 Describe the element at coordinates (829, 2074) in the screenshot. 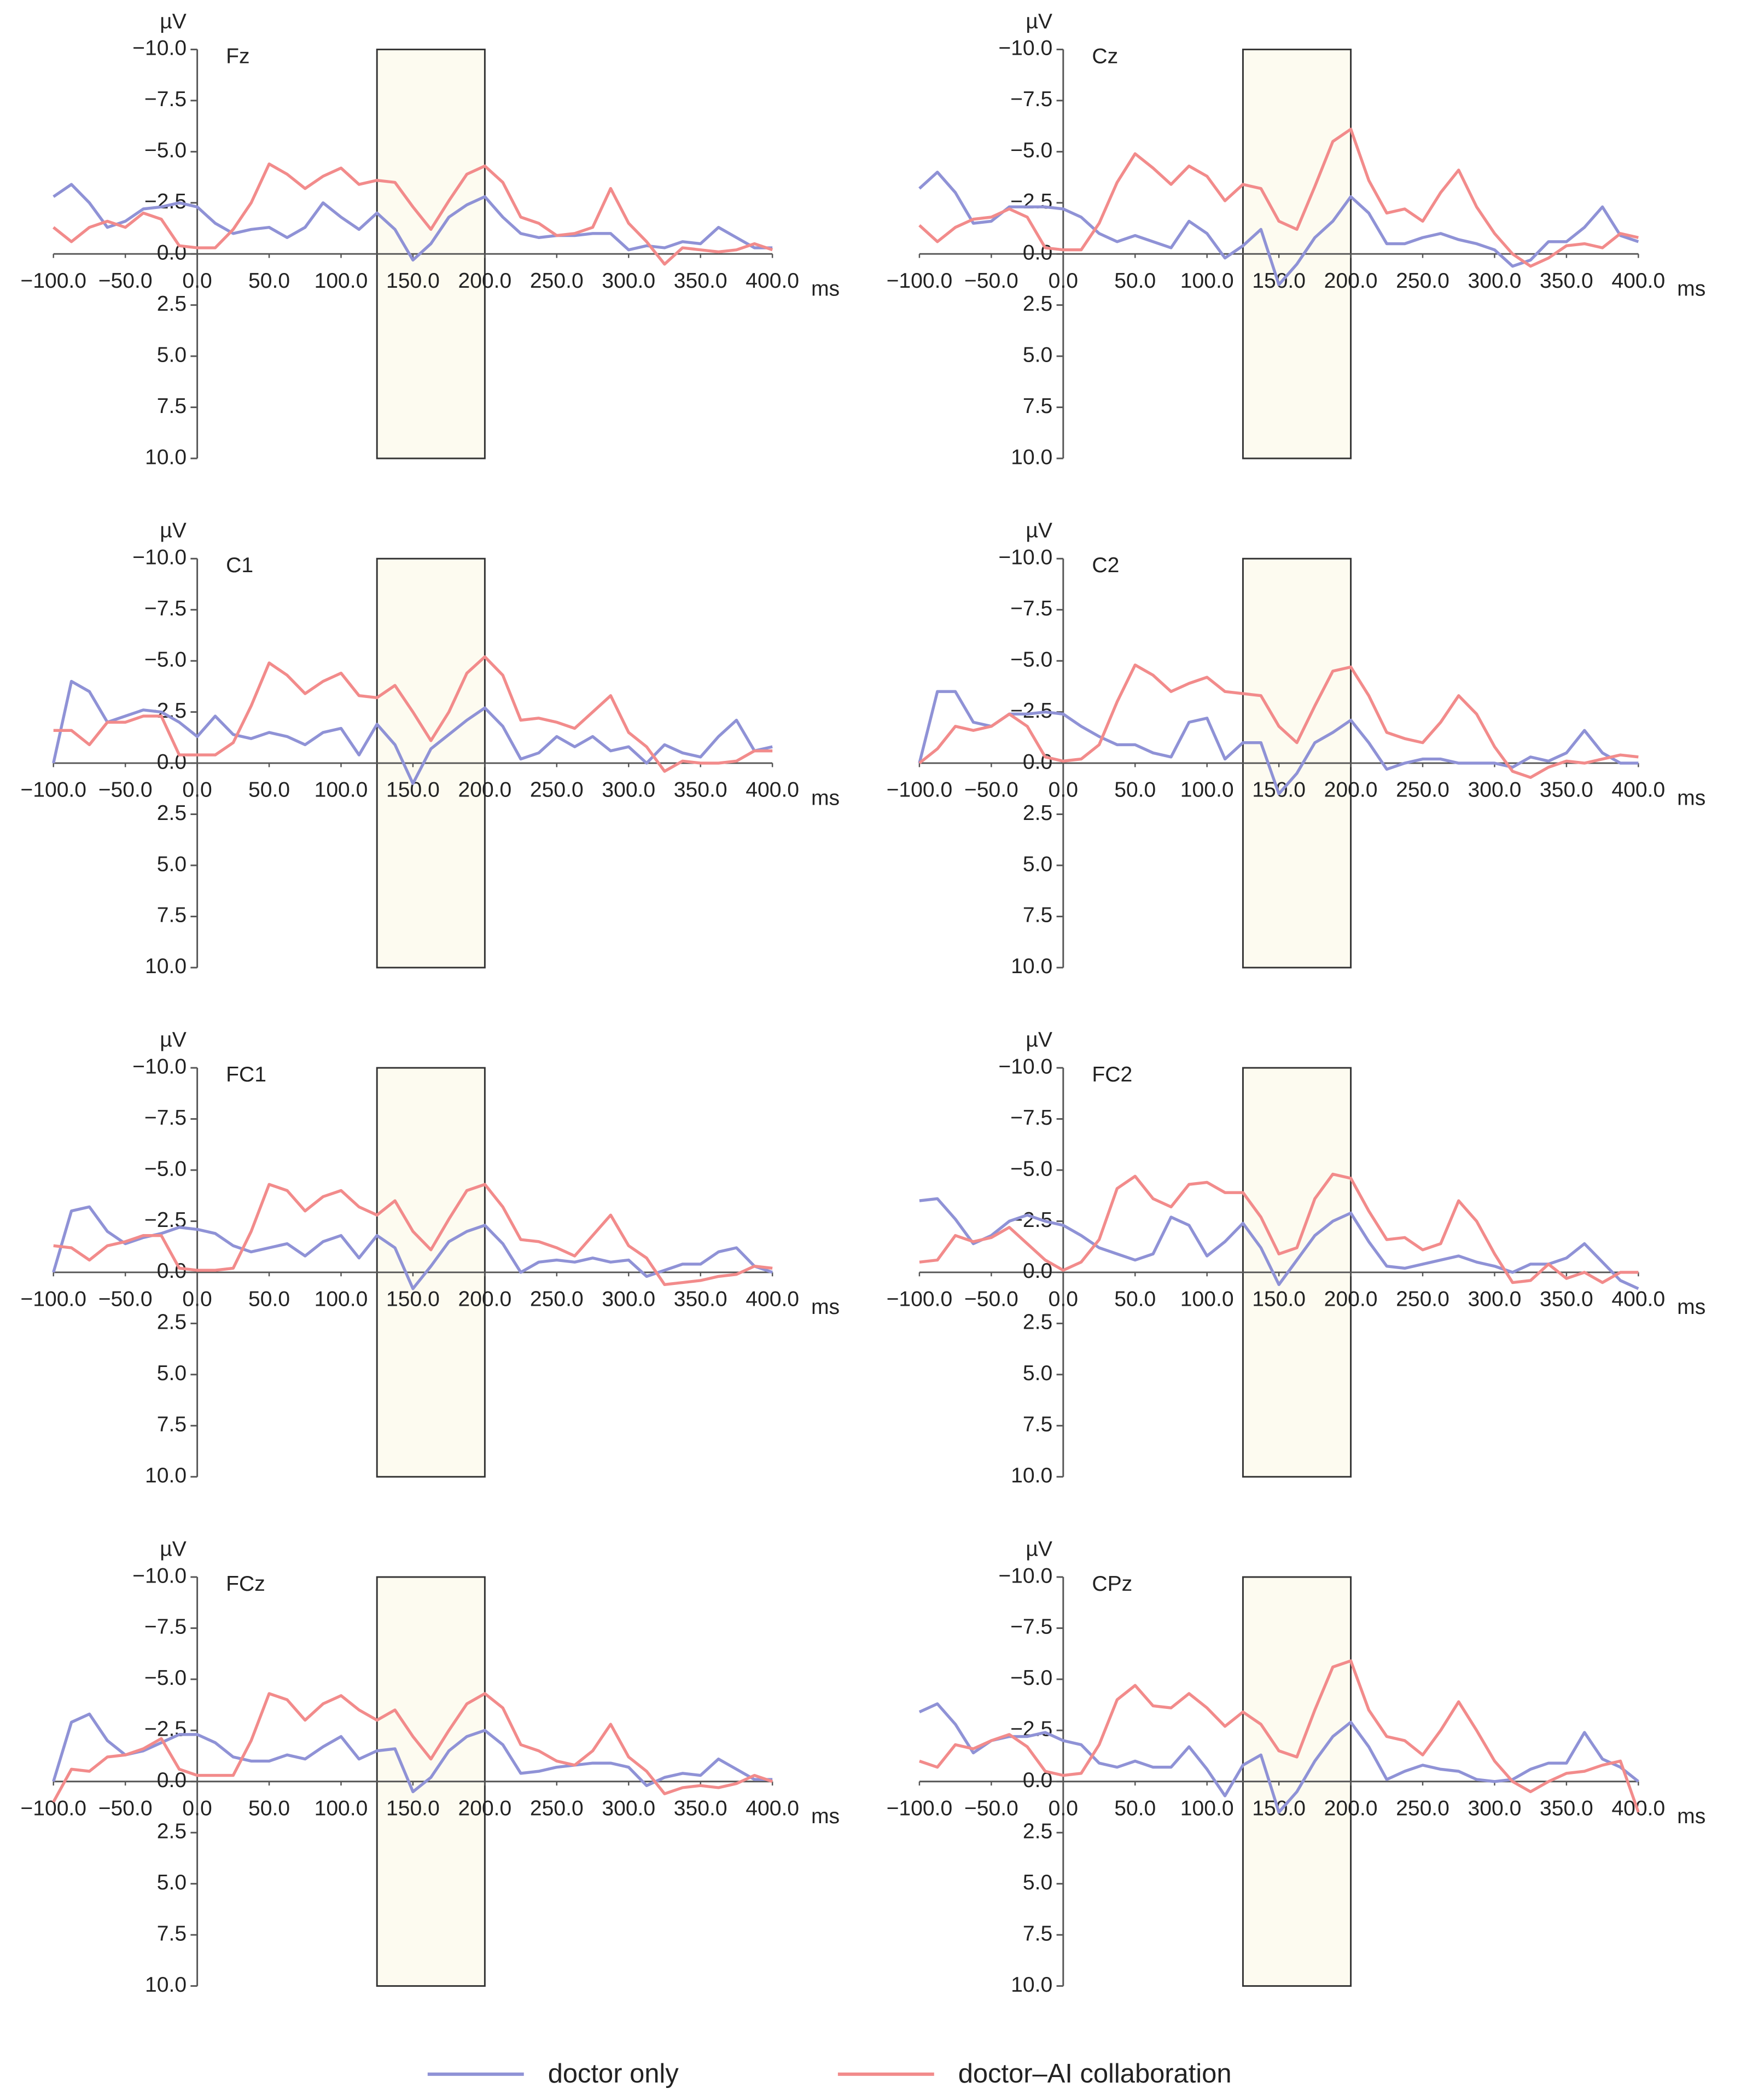

I see `legend: doctor only doctor–AI collaboration` at that location.